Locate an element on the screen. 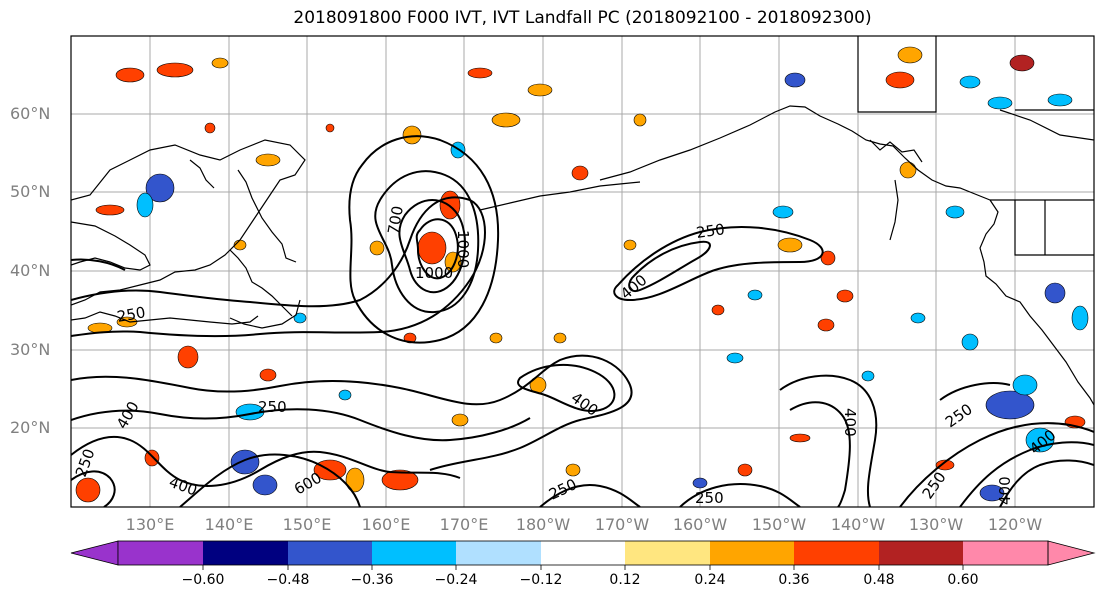  colorbar-tick-label: 0.60 is located at coordinates (963, 580).